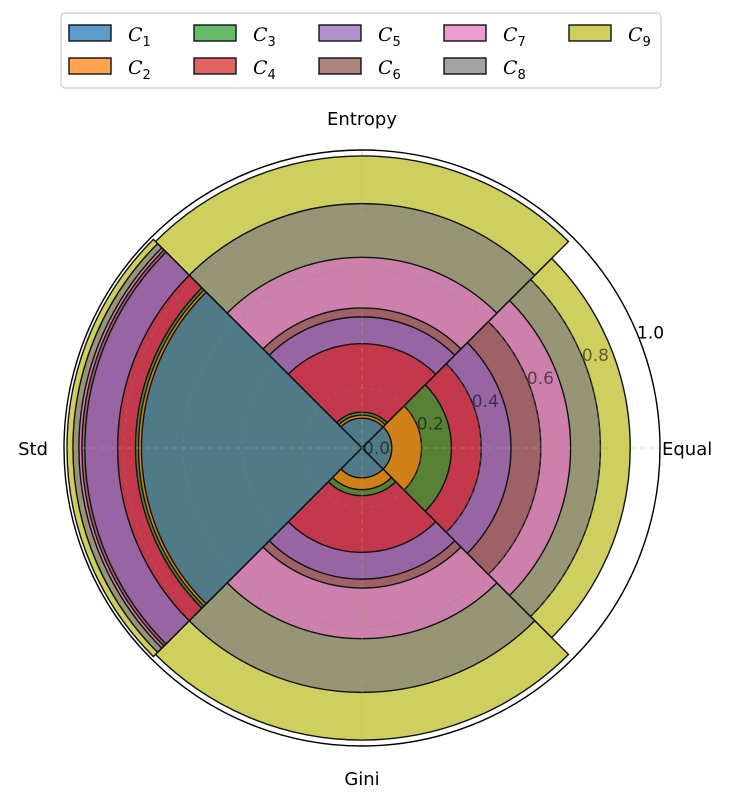  What do you see at coordinates (513, 391) in the screenshot?
I see `radial-tick-labels: 0.0 0.2 0.4 0.6 0.8 1.0` at bounding box center [513, 391].